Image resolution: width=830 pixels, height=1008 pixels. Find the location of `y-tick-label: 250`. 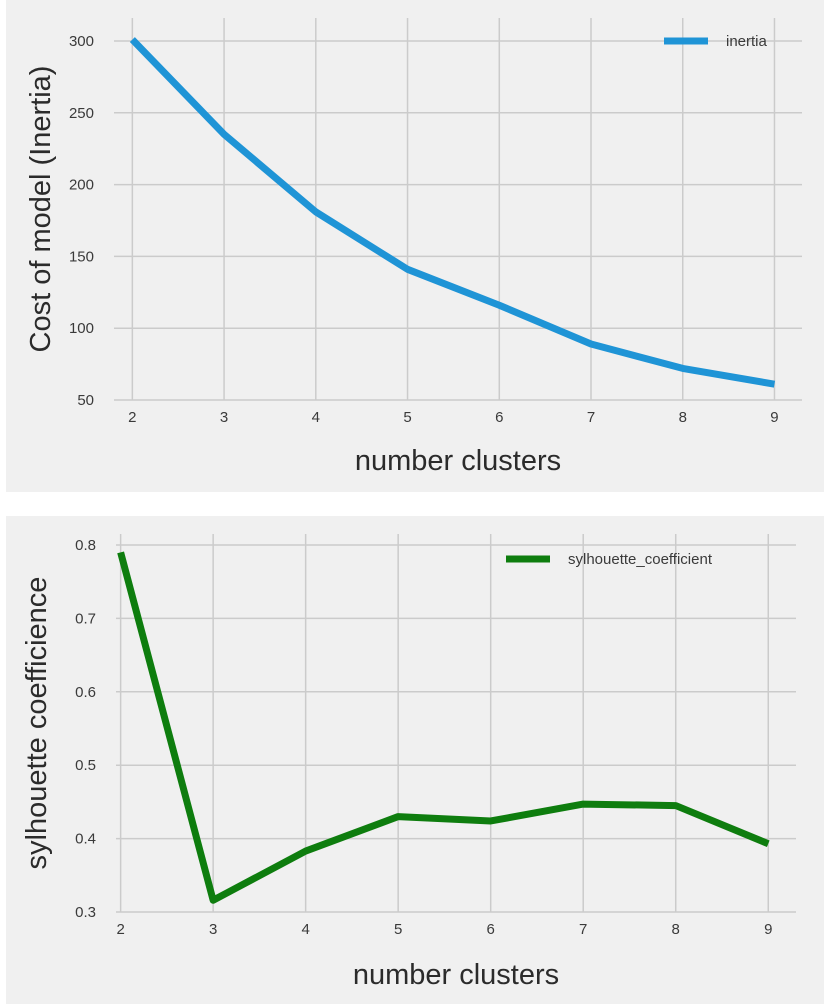

y-tick-label: 250 is located at coordinates (81, 113).